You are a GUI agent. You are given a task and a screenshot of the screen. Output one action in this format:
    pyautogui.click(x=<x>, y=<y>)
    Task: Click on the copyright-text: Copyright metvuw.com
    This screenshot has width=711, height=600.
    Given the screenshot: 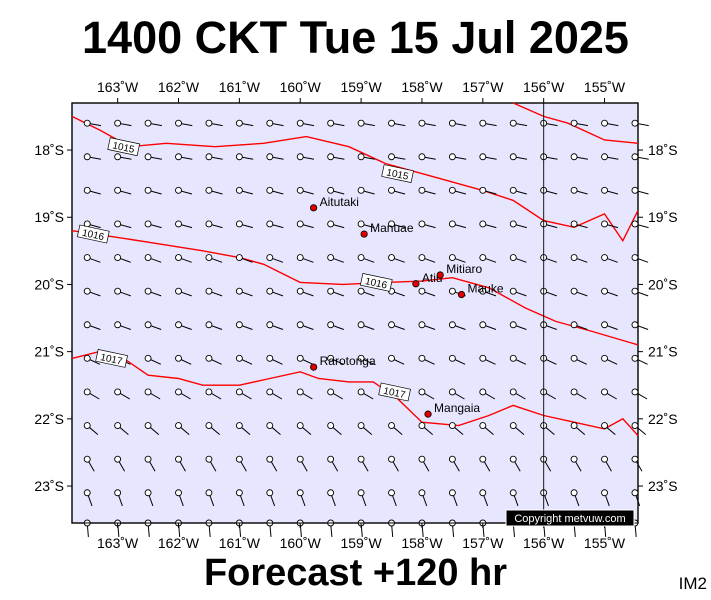 What is the action you would take?
    pyautogui.click(x=569, y=519)
    